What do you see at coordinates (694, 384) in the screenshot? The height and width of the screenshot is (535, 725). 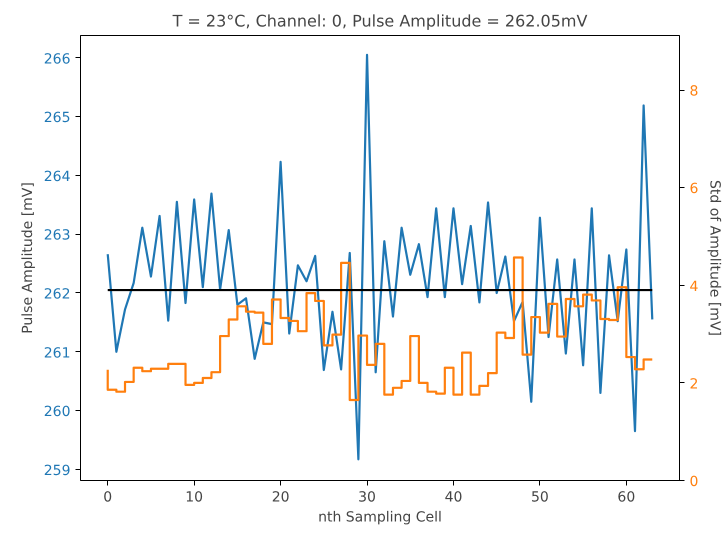 I see `y2-tick-label: 2` at bounding box center [694, 384].